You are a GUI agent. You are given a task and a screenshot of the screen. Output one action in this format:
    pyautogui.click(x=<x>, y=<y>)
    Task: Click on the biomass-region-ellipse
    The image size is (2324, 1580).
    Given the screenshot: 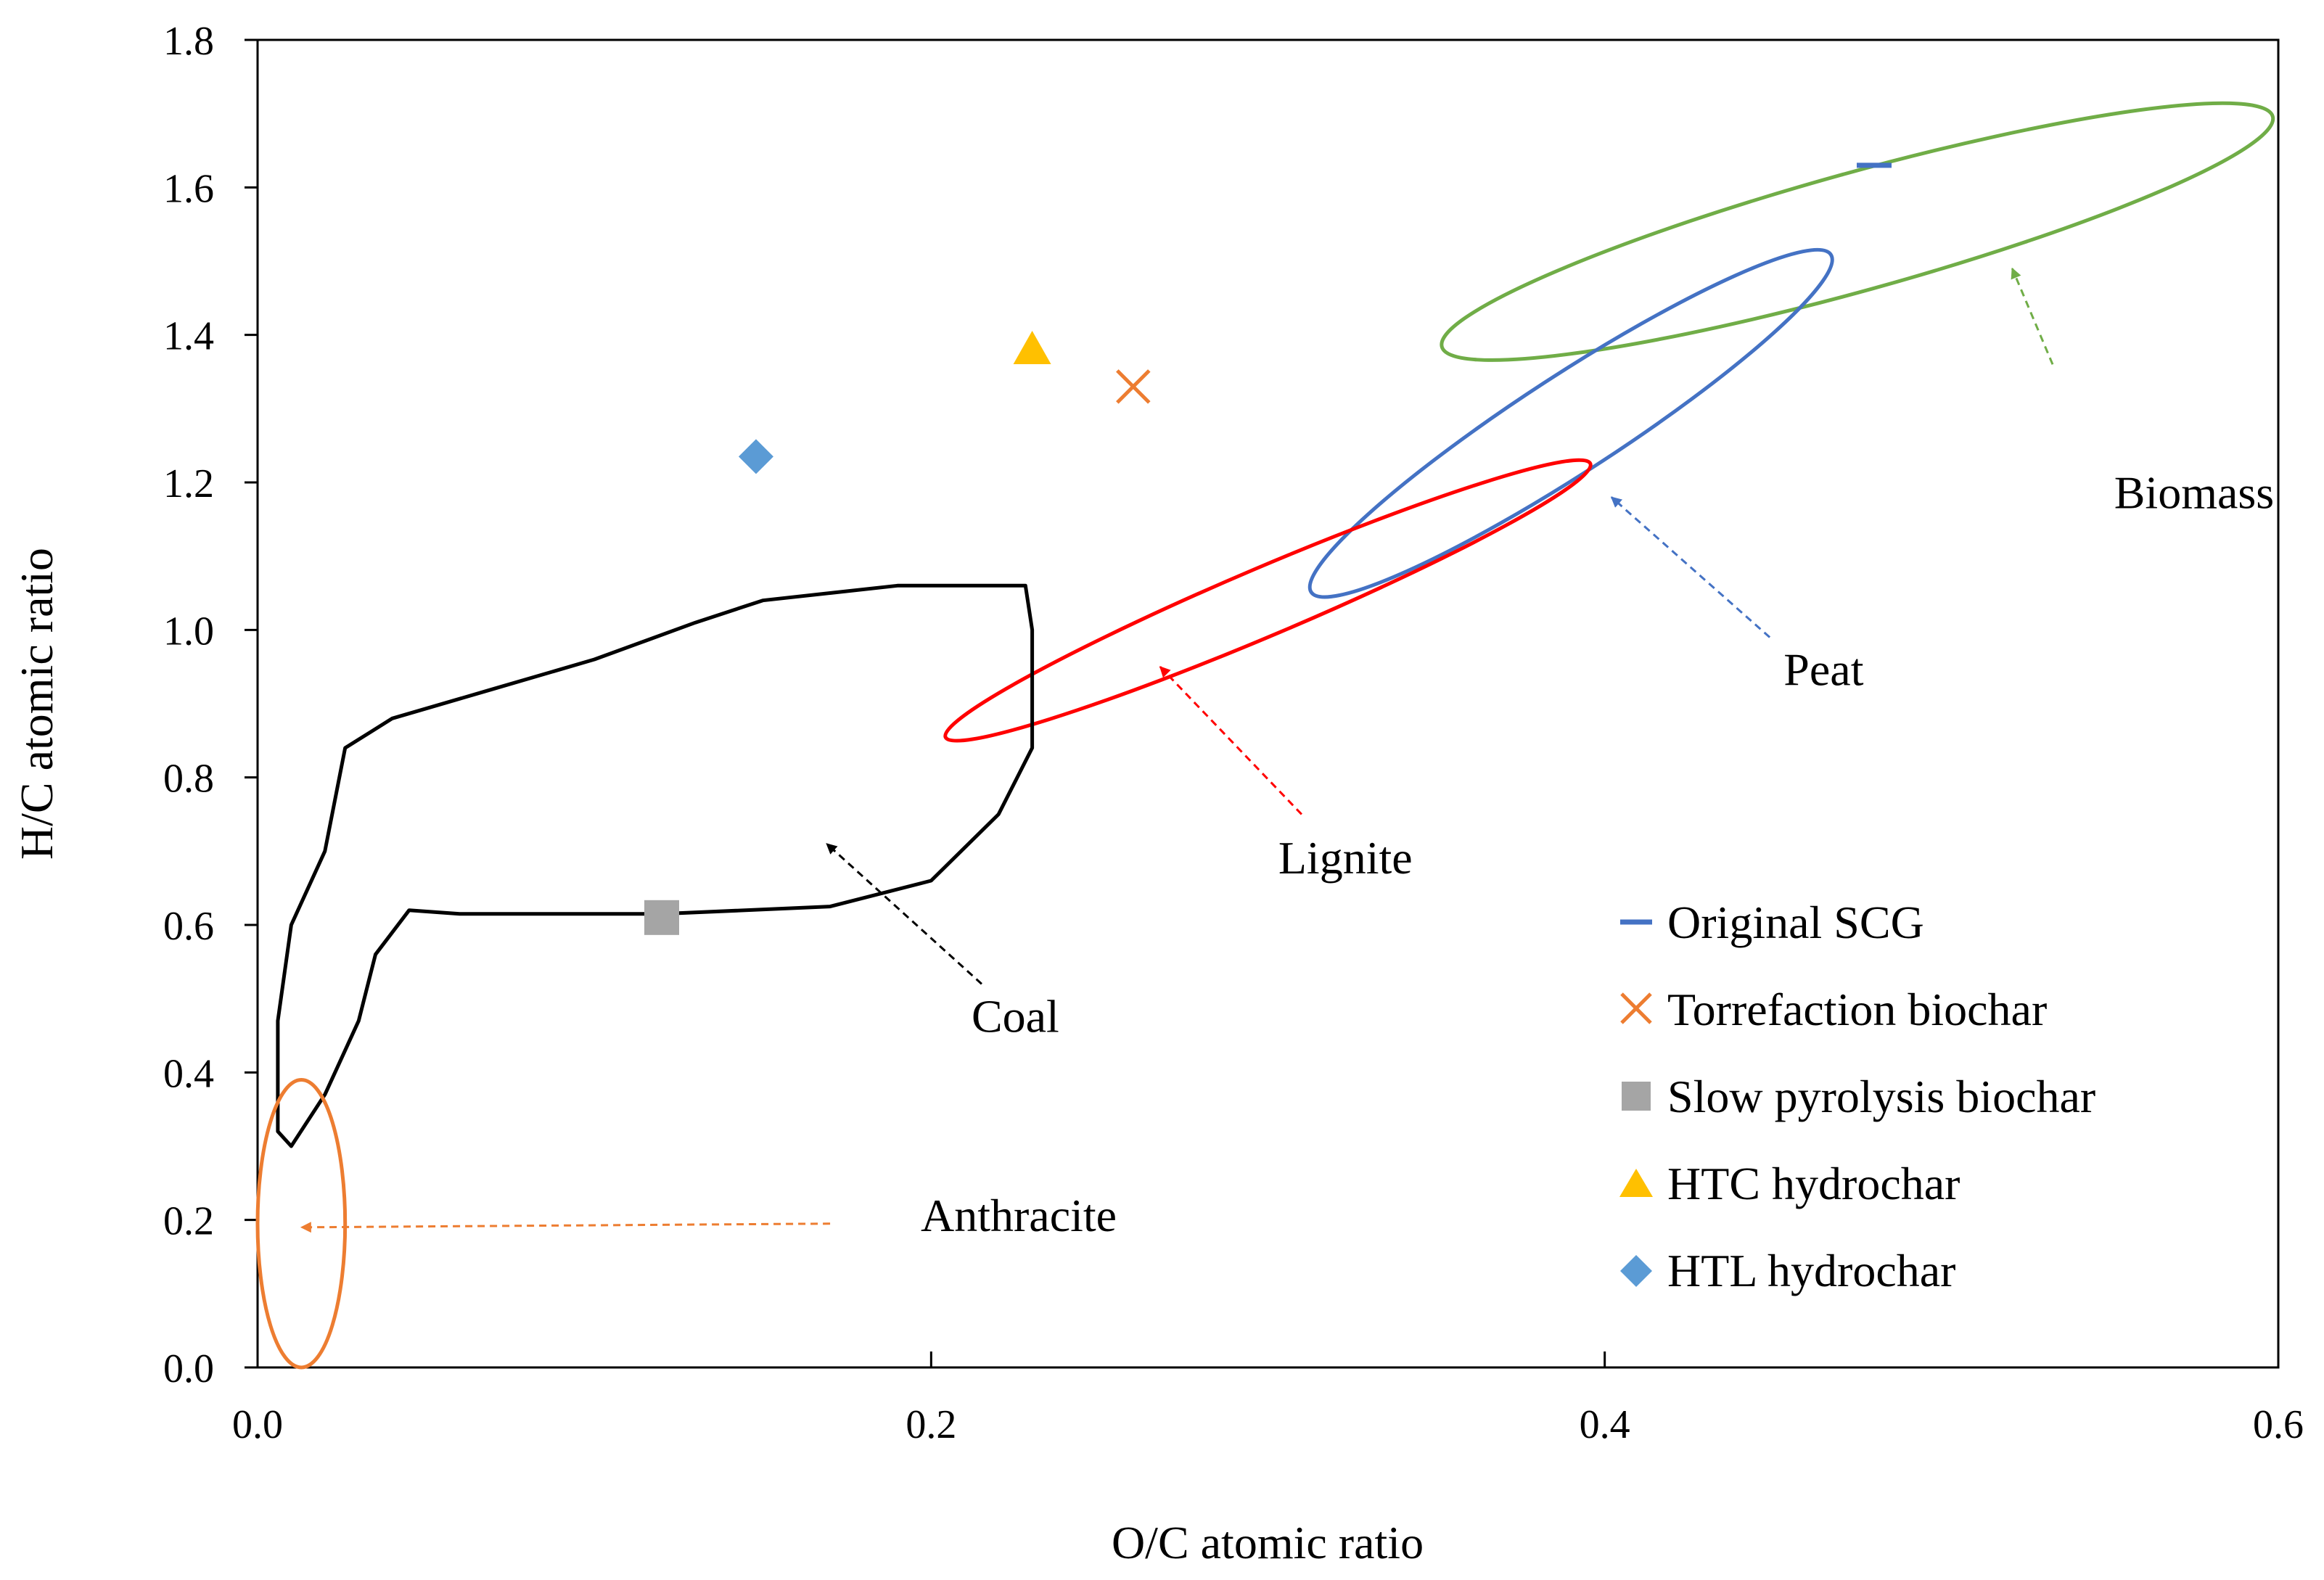 What is the action you would take?
    pyautogui.click(x=1858, y=231)
    